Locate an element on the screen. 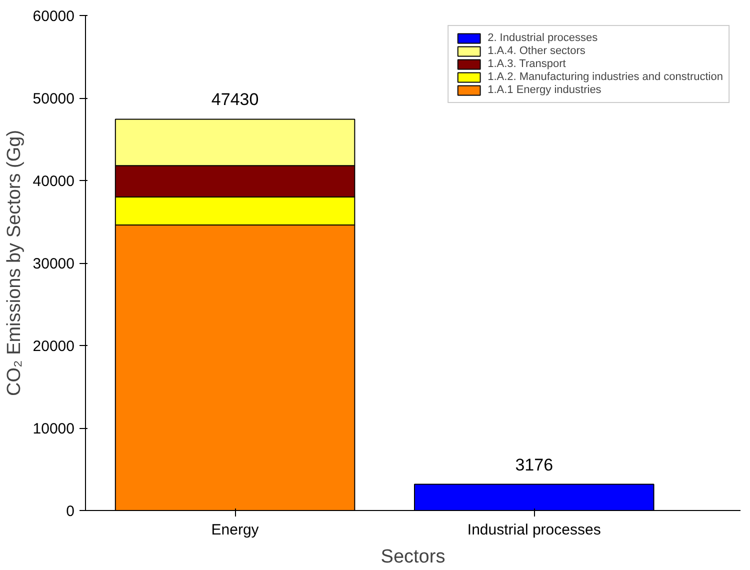 This screenshot has height=570, width=750. total-label: 3176 is located at coordinates (534, 464).